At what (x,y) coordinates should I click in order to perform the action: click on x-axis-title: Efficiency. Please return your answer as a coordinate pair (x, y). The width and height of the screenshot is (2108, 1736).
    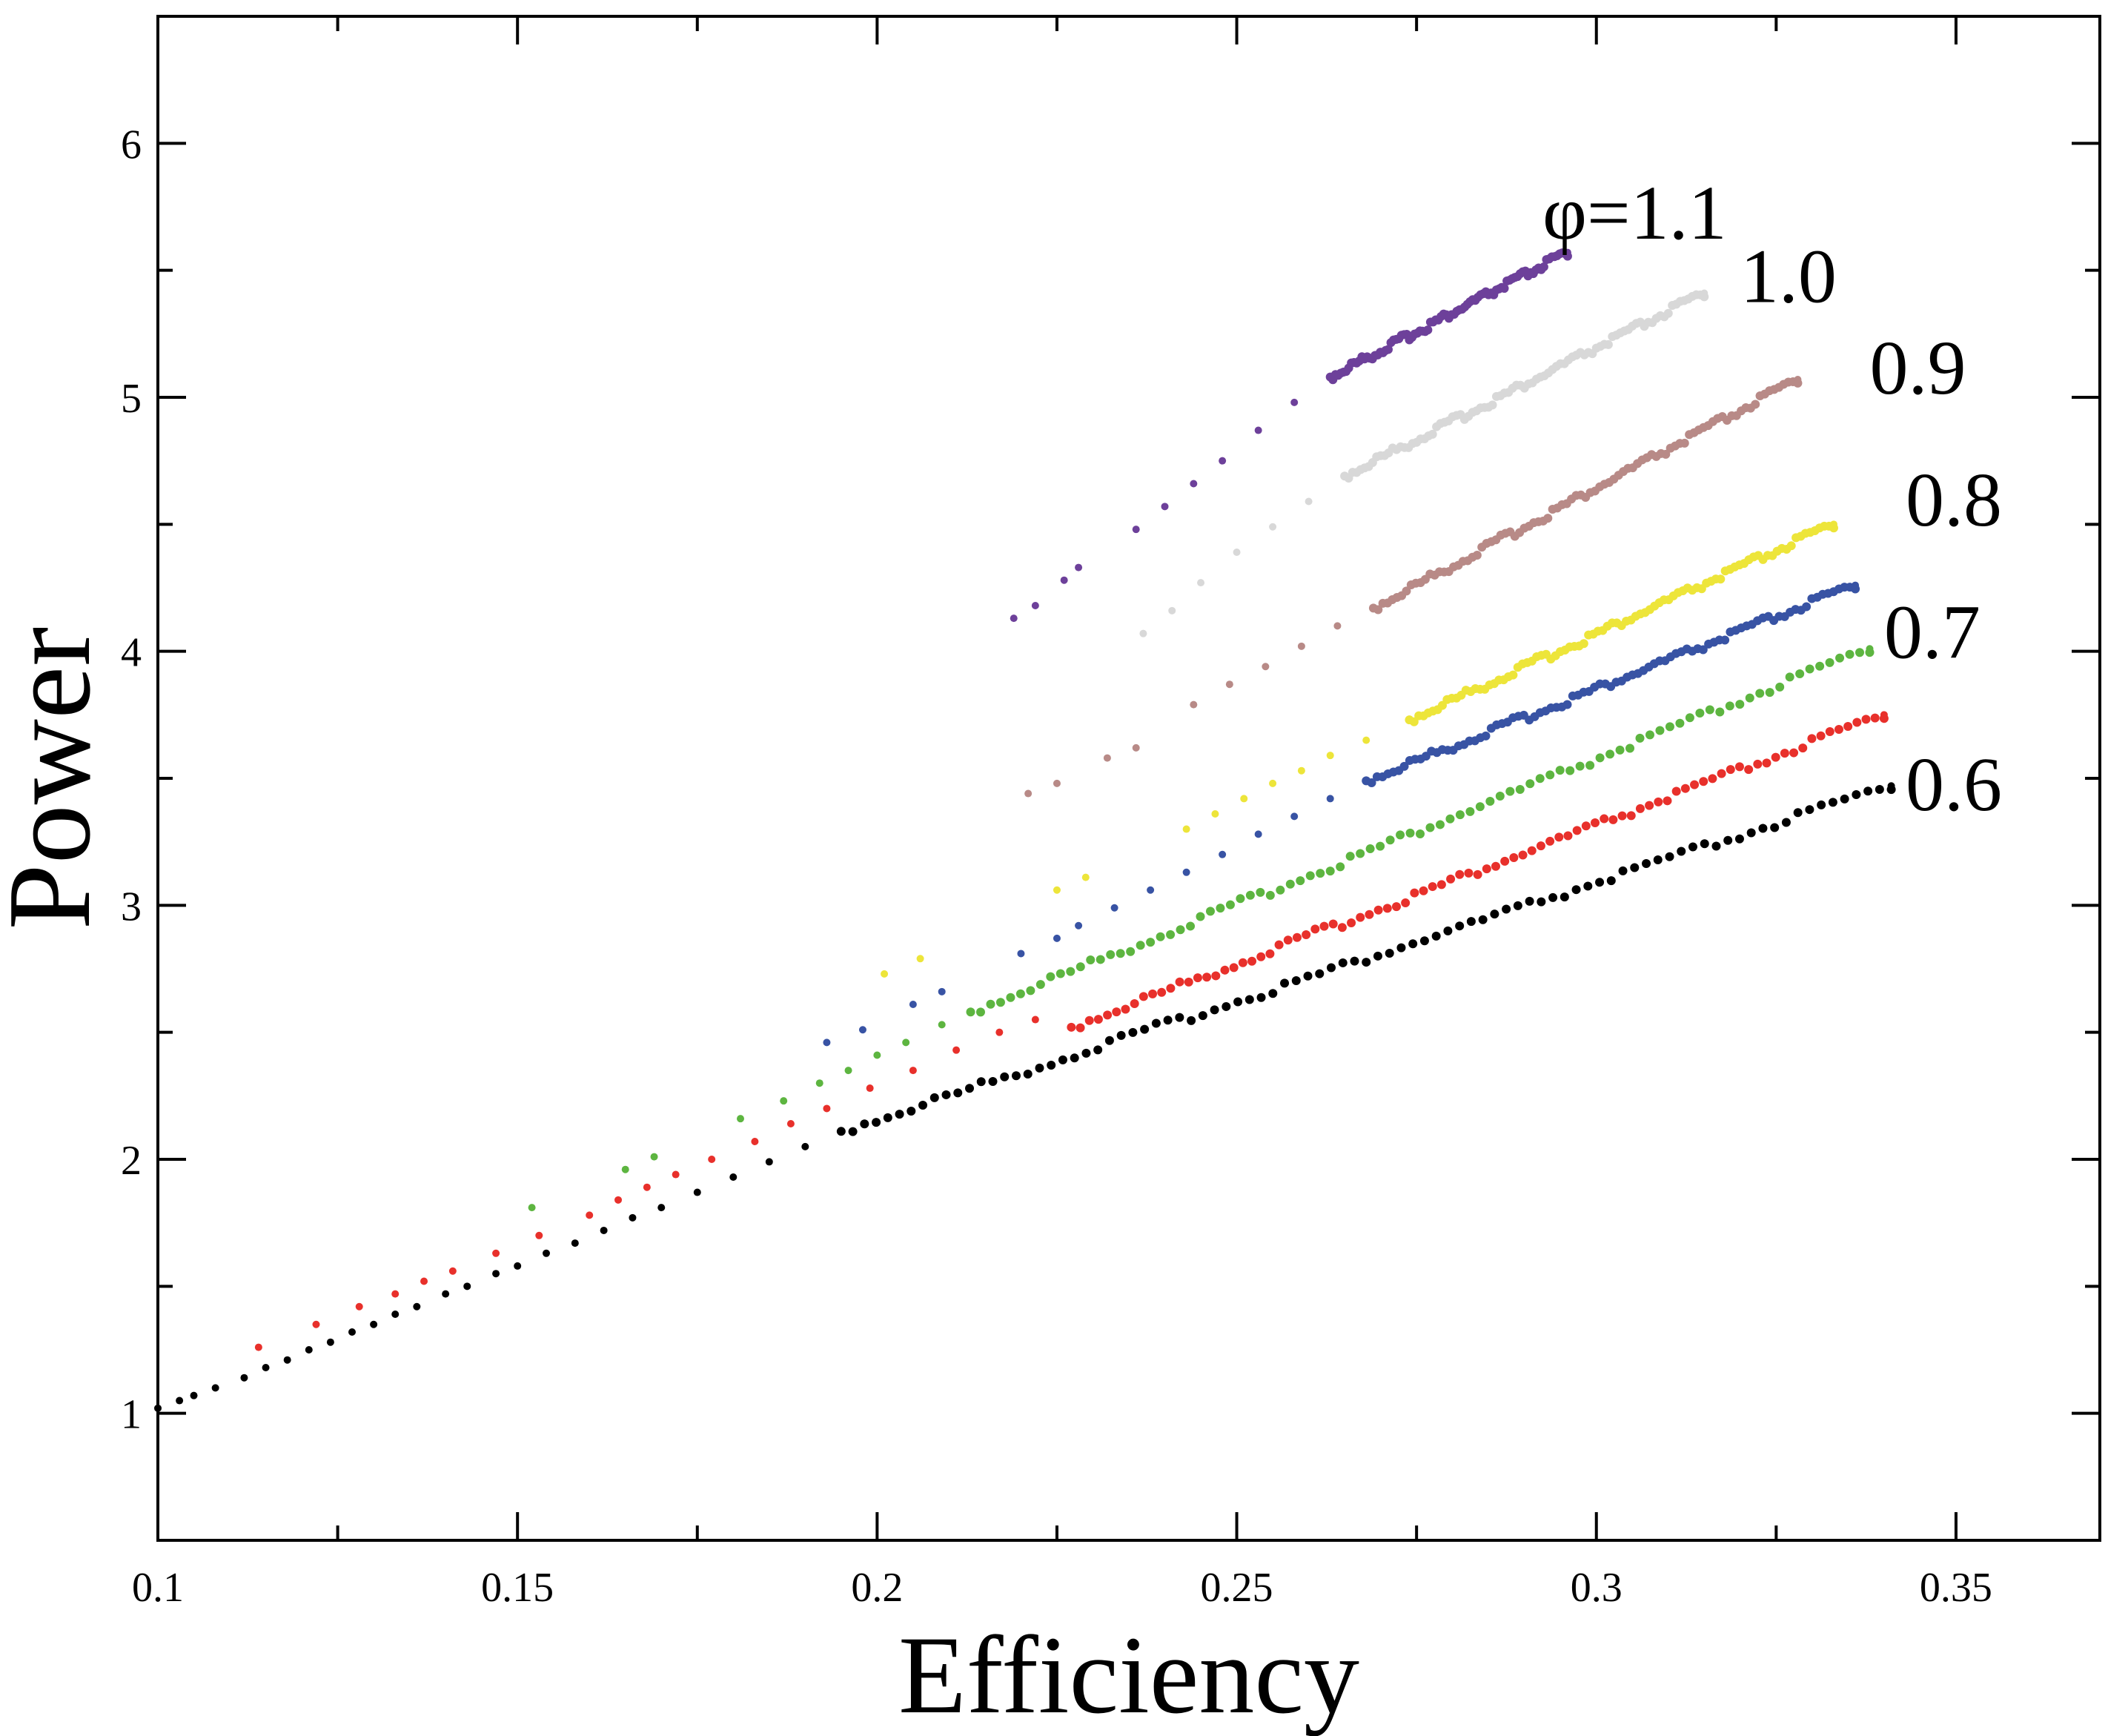
    Looking at the image, I should click on (1128, 1675).